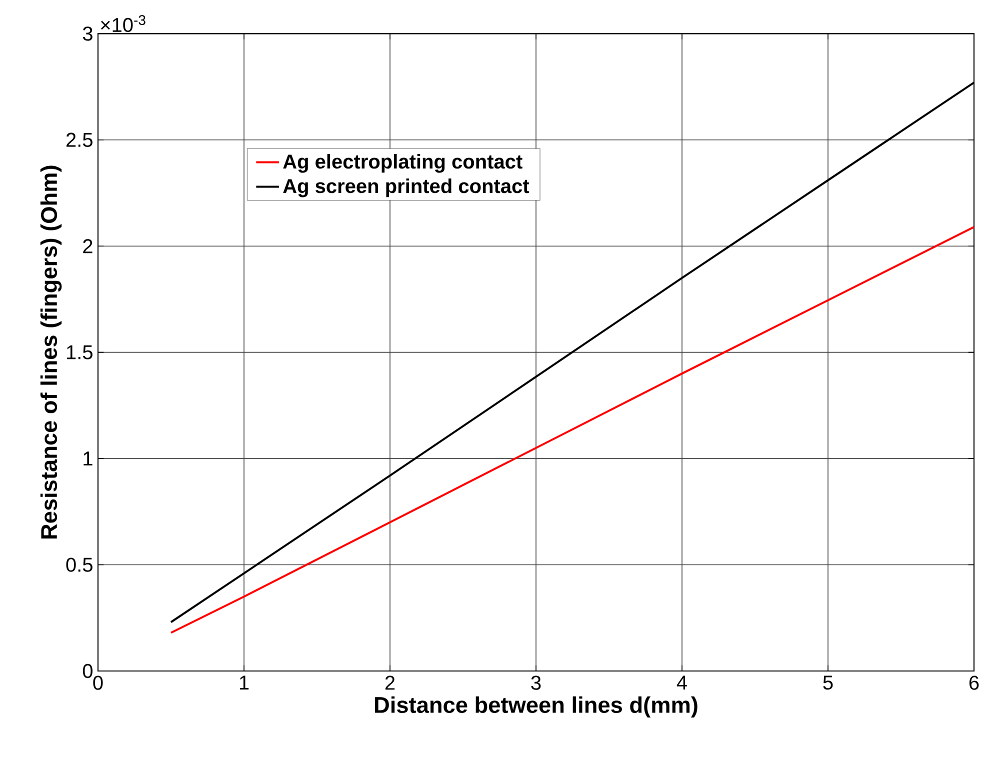 This screenshot has height=767, width=988. Describe the element at coordinates (402, 163) in the screenshot. I see `legend-label: Ag electroplating contact` at that location.